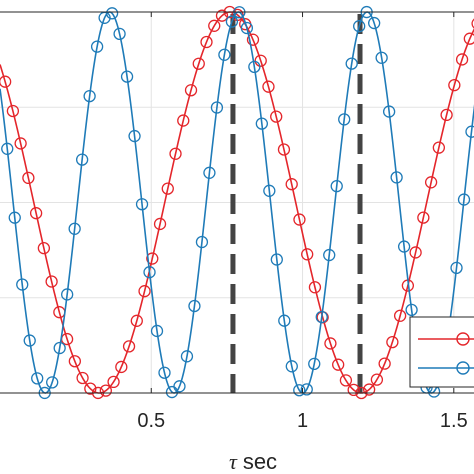  I want to click on x-tick-label: 1, so click(302, 421).